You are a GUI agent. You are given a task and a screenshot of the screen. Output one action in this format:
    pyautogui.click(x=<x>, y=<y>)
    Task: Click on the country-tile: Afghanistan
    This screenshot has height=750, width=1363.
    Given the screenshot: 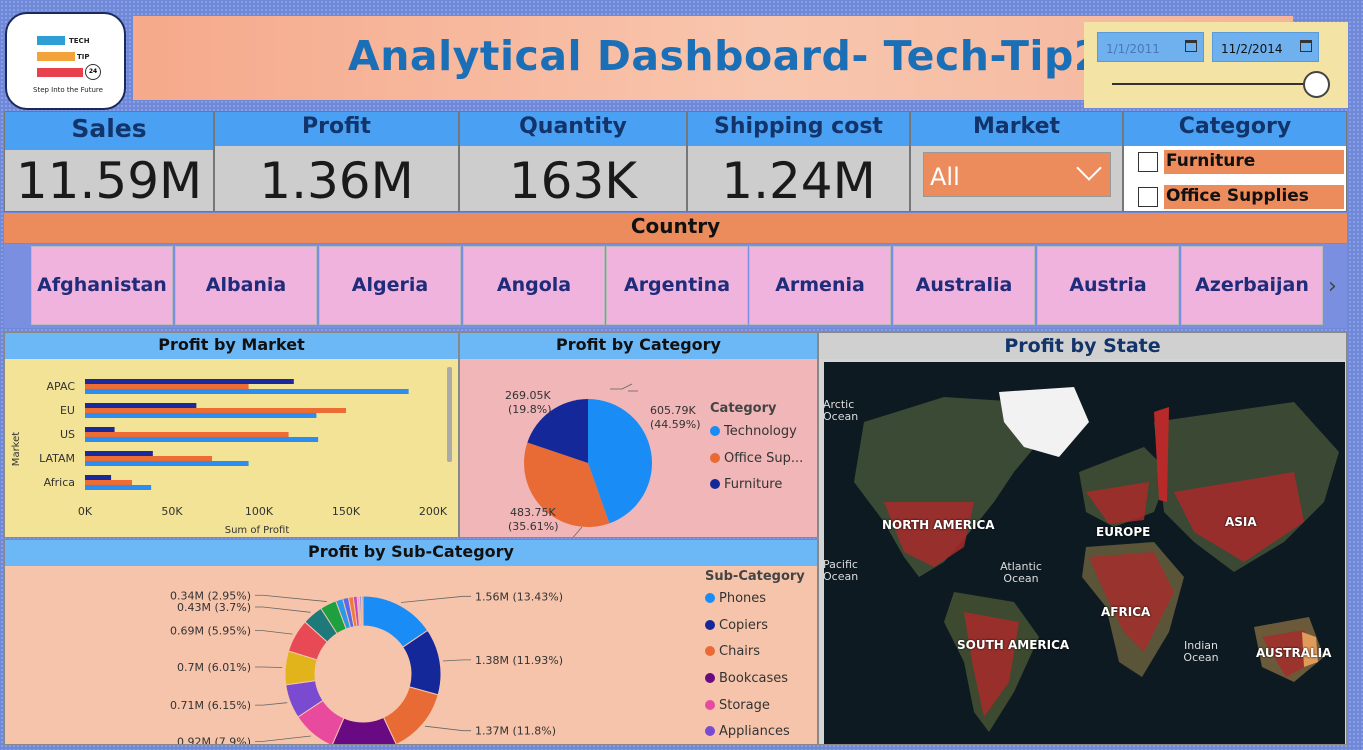 What is the action you would take?
    pyautogui.click(x=102, y=285)
    